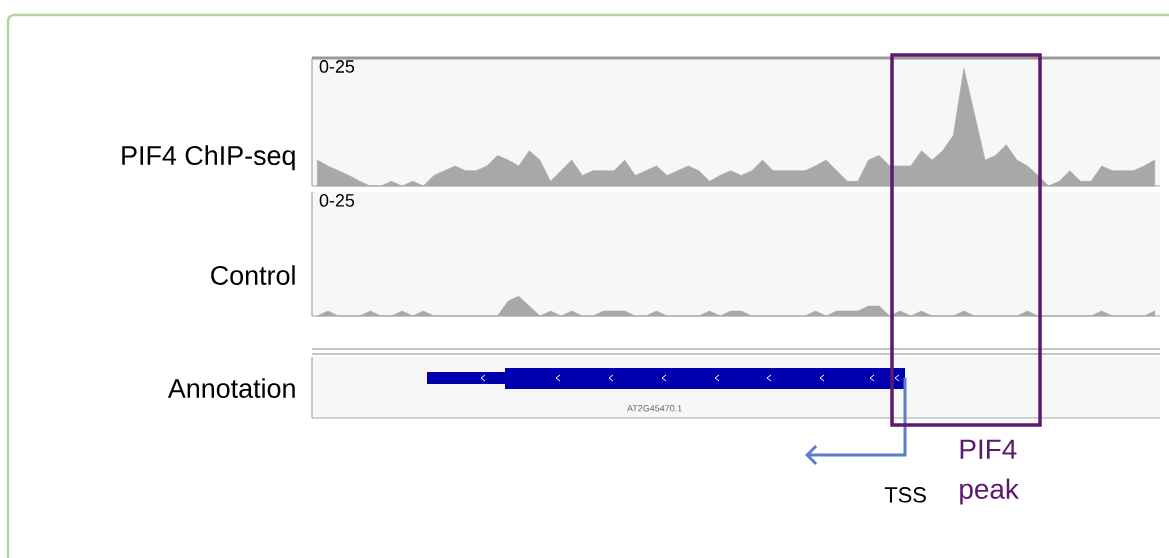 The width and height of the screenshot is (1169, 558). I want to click on annotation: 0-25, so click(337, 66).